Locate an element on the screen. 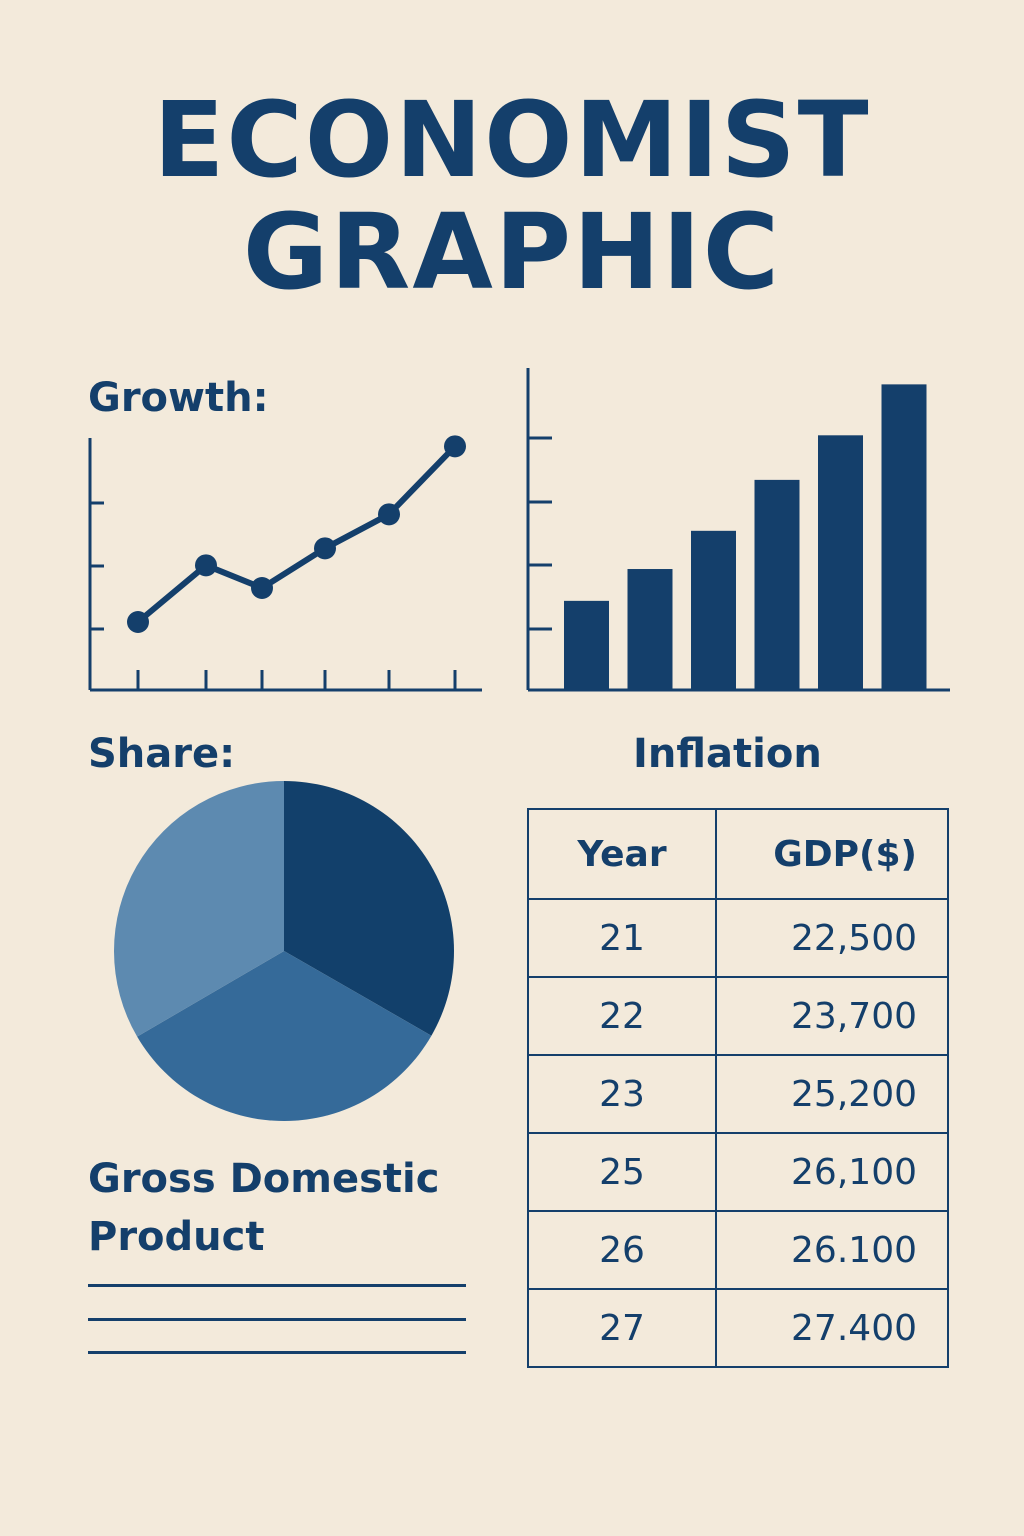  table-cell-year: 26 is located at coordinates (622, 1250).